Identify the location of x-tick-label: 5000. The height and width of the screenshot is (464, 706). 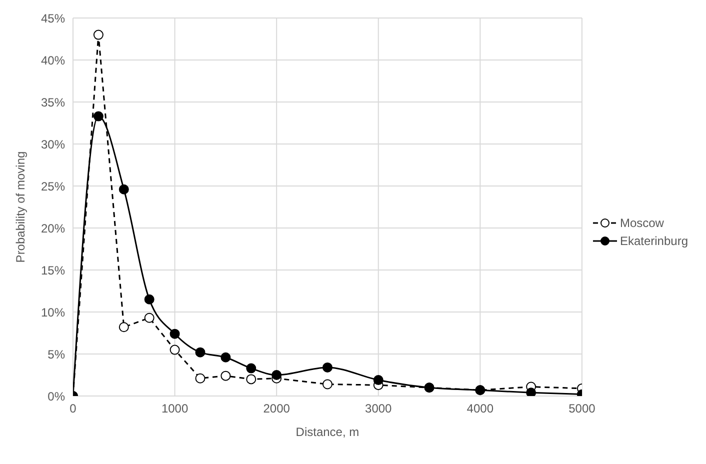
(582, 409).